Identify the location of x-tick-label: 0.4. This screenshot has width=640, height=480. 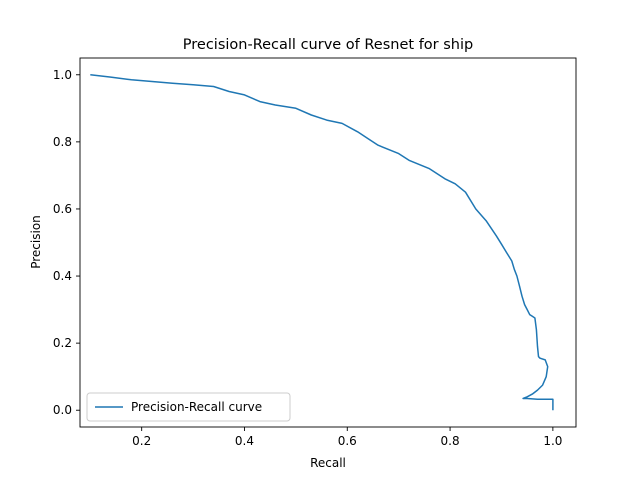
(244, 441).